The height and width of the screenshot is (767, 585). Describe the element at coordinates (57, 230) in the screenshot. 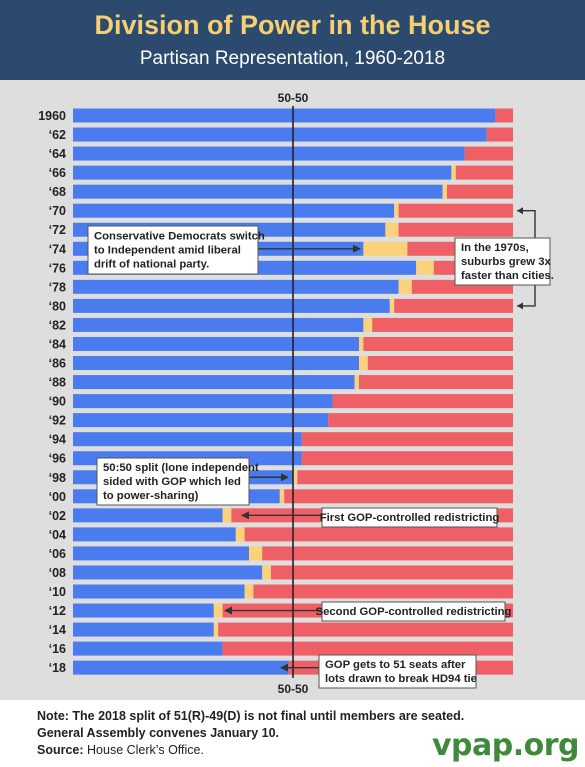

I see `year-label-6: ‘72` at that location.